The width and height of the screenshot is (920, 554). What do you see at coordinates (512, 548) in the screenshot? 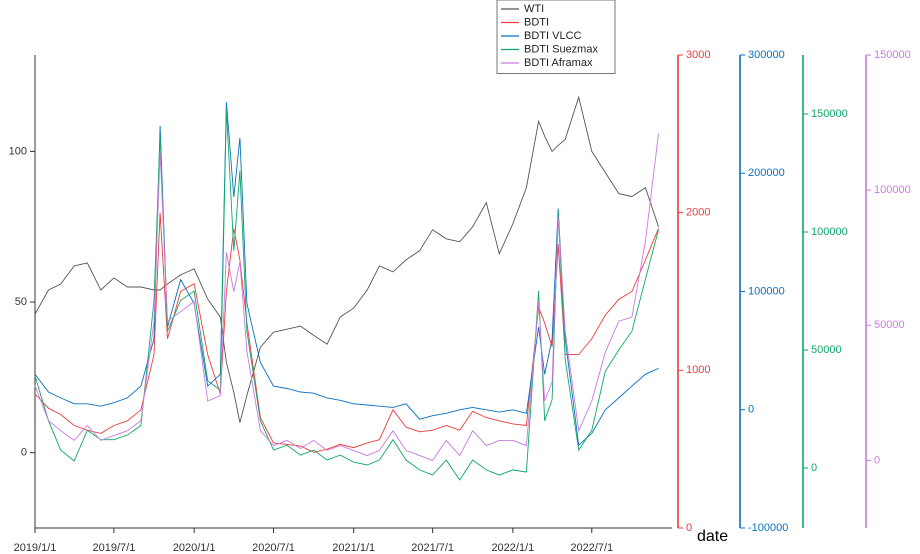
I see `x-tick-label: 2022/1/1` at bounding box center [512, 548].